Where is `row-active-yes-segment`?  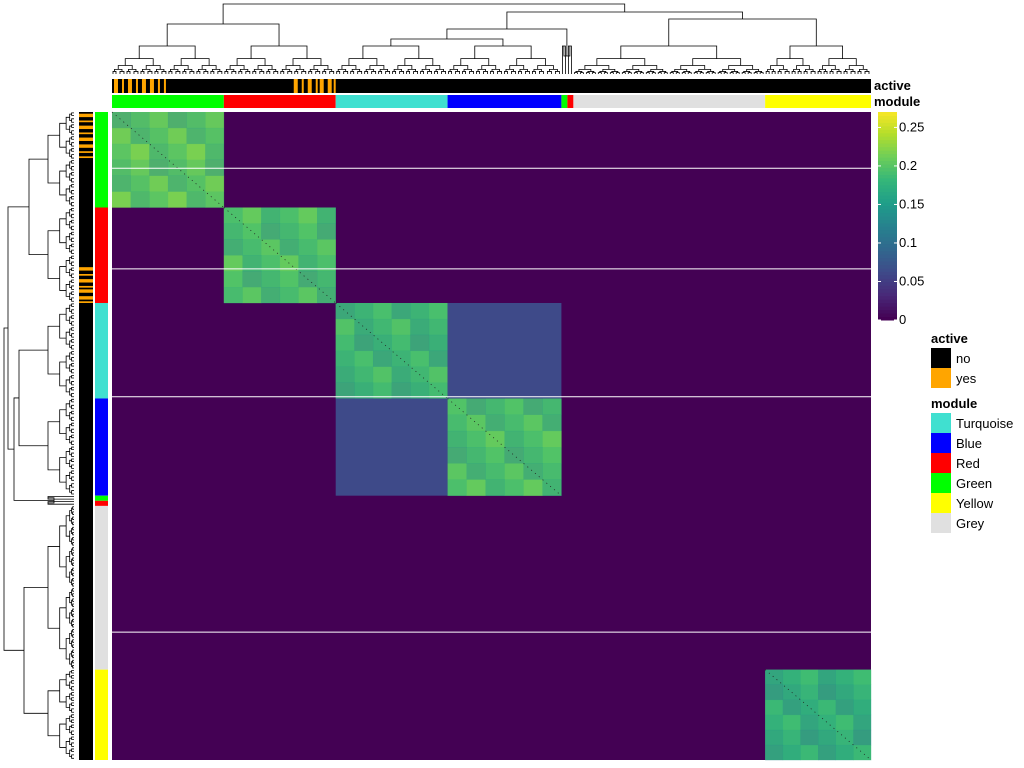
row-active-yes-segment is located at coordinates (86, 157).